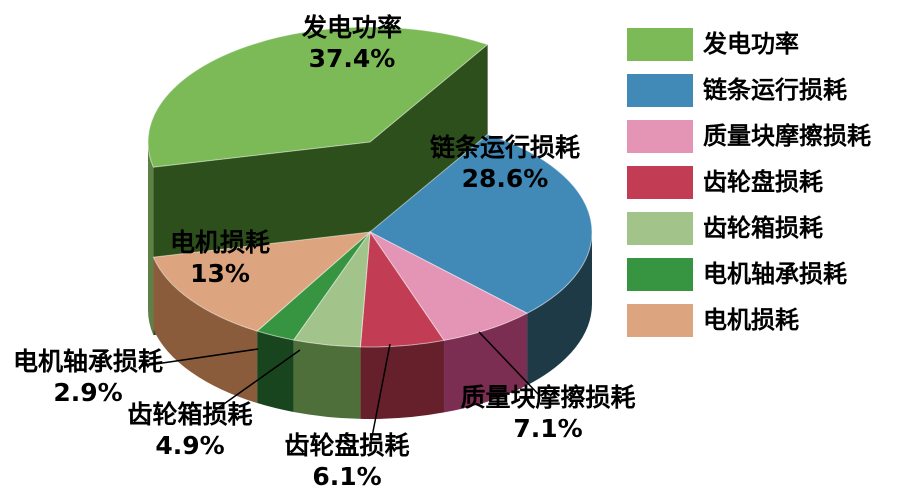 The width and height of the screenshot is (917, 491). Describe the element at coordinates (505, 147) in the screenshot. I see `slice-label: 链条运行损耗` at that location.